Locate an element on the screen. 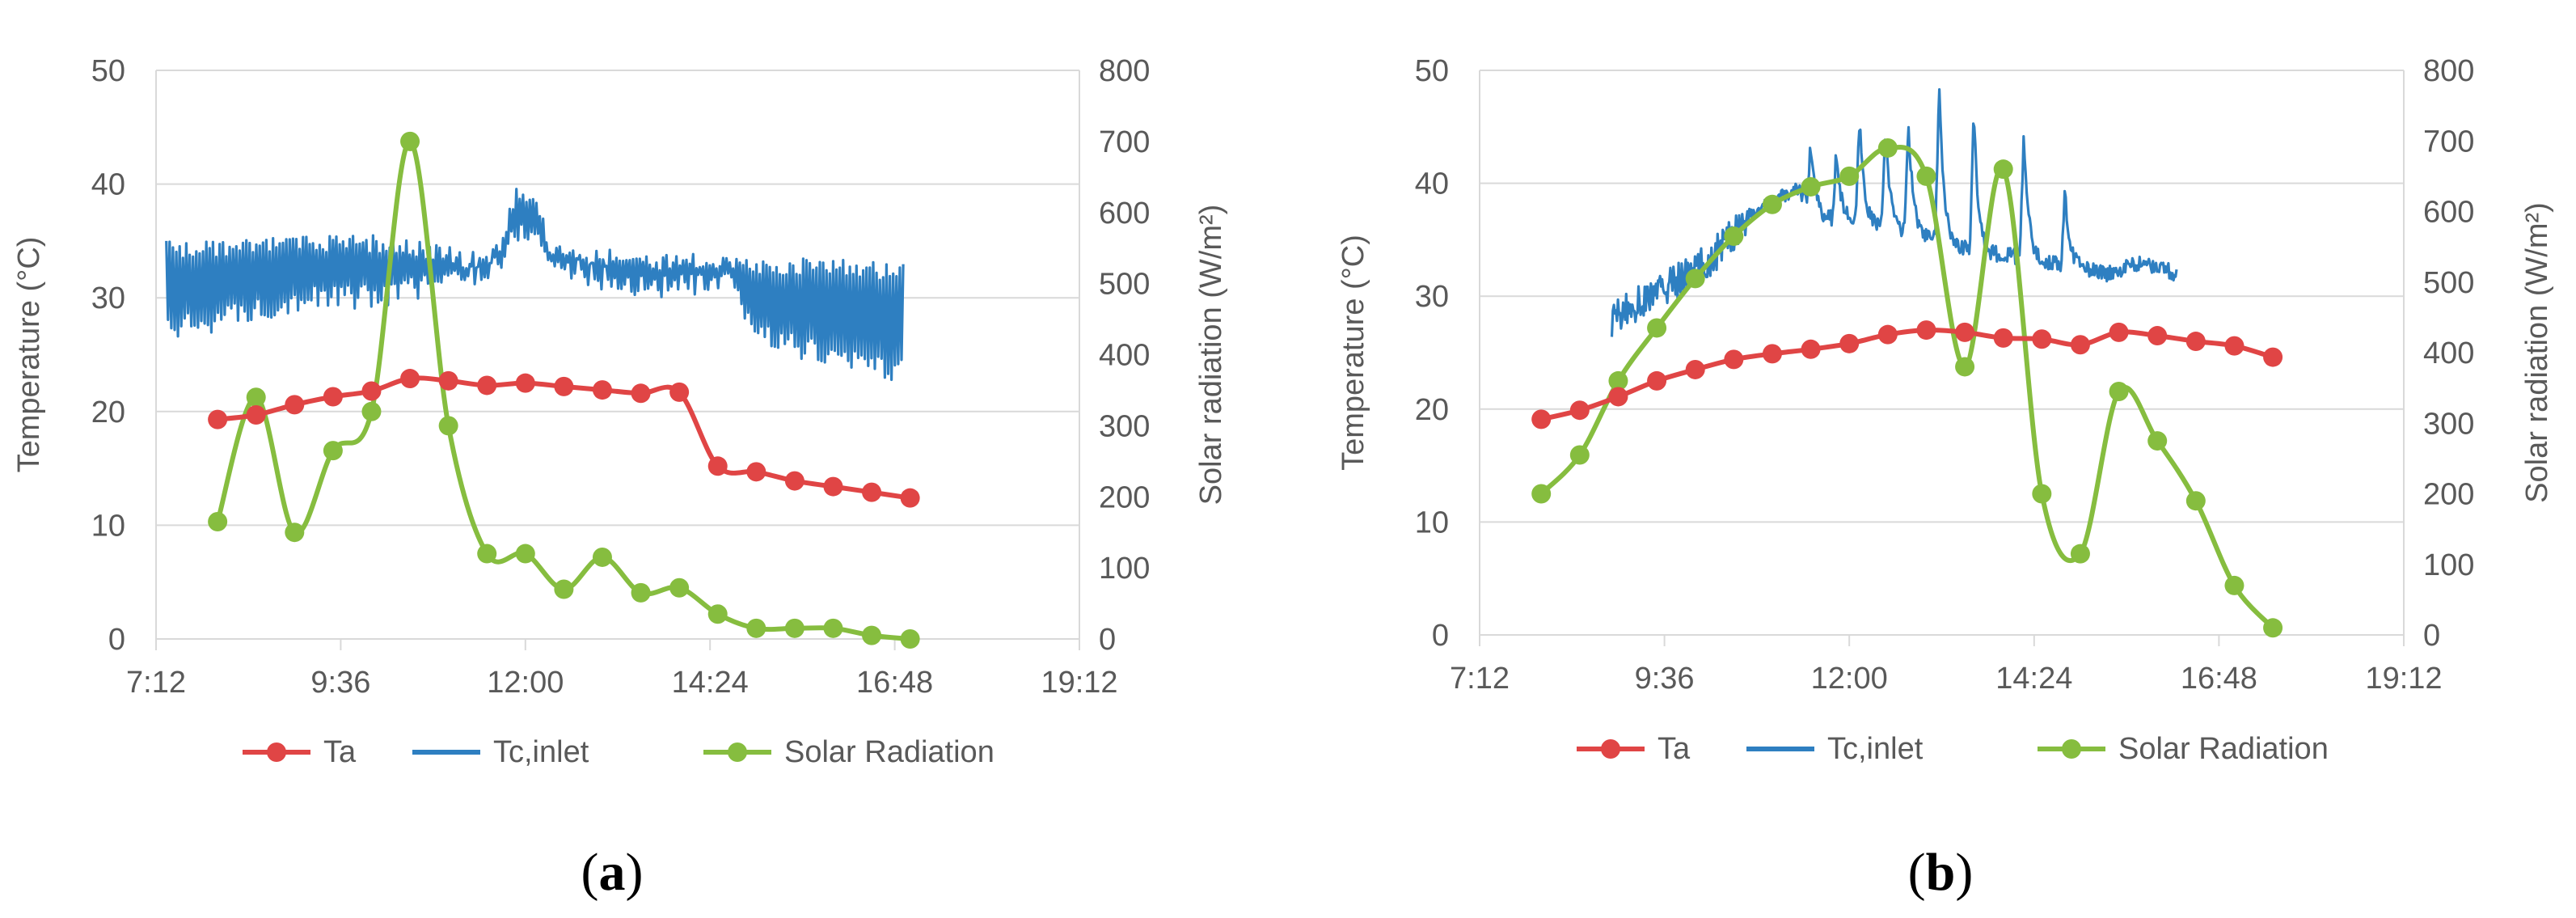 The image size is (2576, 918). x-tick-label: 19:12 is located at coordinates (1079, 683).